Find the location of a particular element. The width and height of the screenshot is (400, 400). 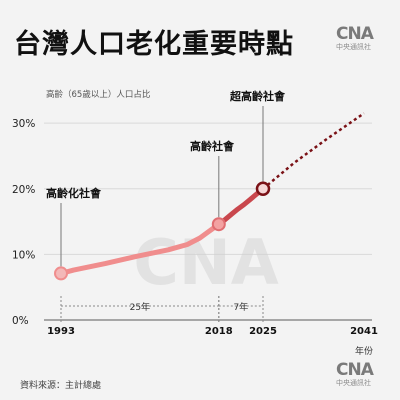

logo-subtitle: 中央通訊社 is located at coordinates (353, 47).